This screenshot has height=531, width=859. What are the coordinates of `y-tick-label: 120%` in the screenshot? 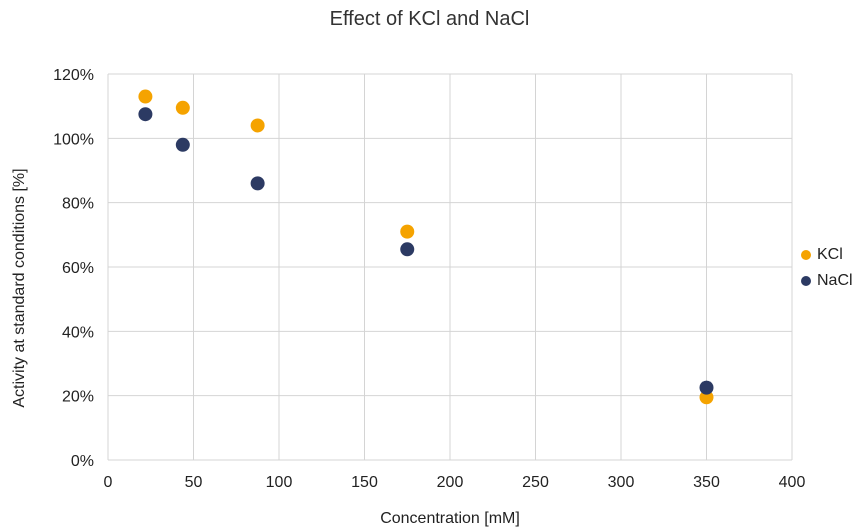 It's located at (73, 75).